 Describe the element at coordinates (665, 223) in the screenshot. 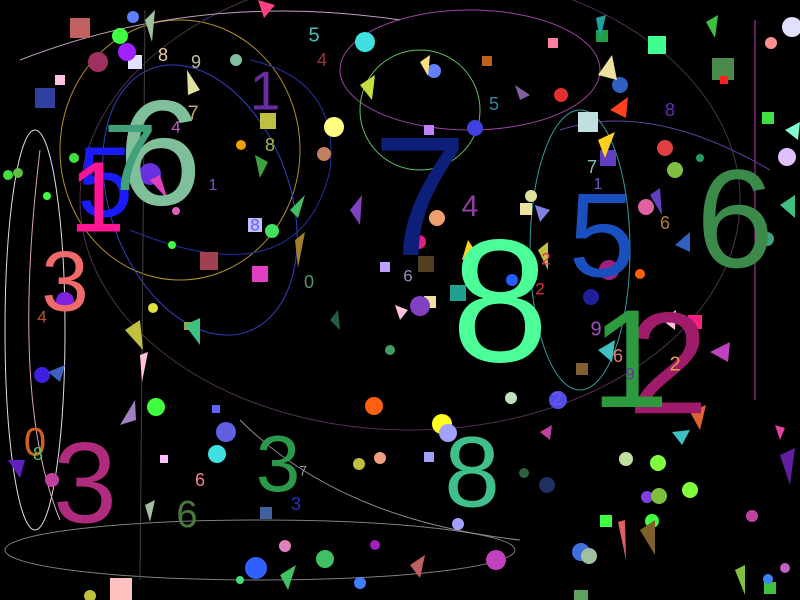

I see `digit-small-6-right: 6` at that location.